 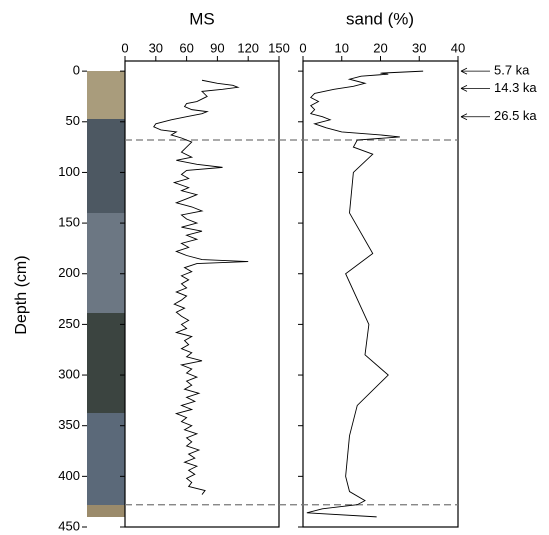 What do you see at coordinates (380, 47) in the screenshot?
I see `x-tick-label: 20` at bounding box center [380, 47].